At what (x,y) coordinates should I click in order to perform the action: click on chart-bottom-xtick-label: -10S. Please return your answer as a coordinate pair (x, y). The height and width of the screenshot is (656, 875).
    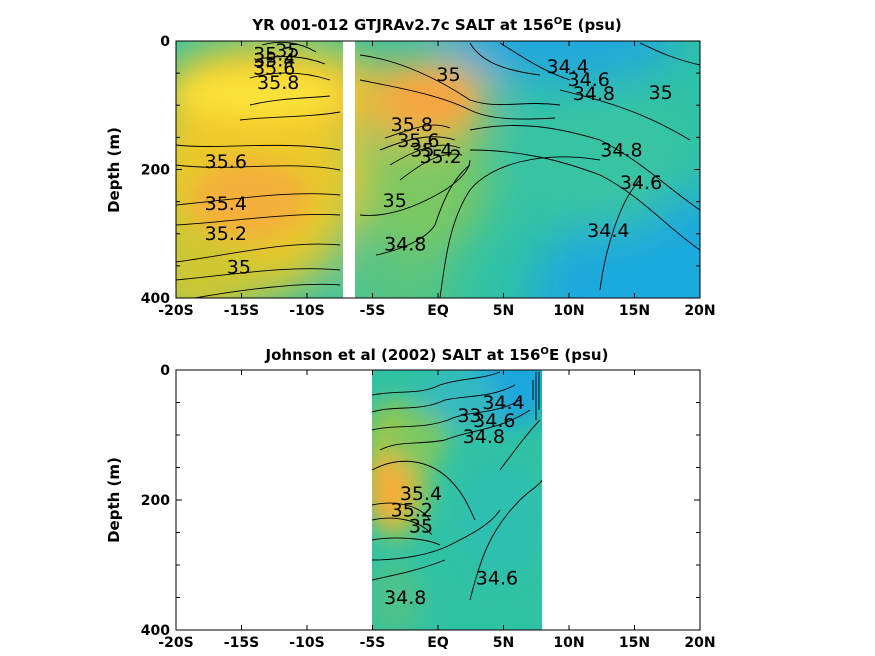
    Looking at the image, I should click on (306, 643).